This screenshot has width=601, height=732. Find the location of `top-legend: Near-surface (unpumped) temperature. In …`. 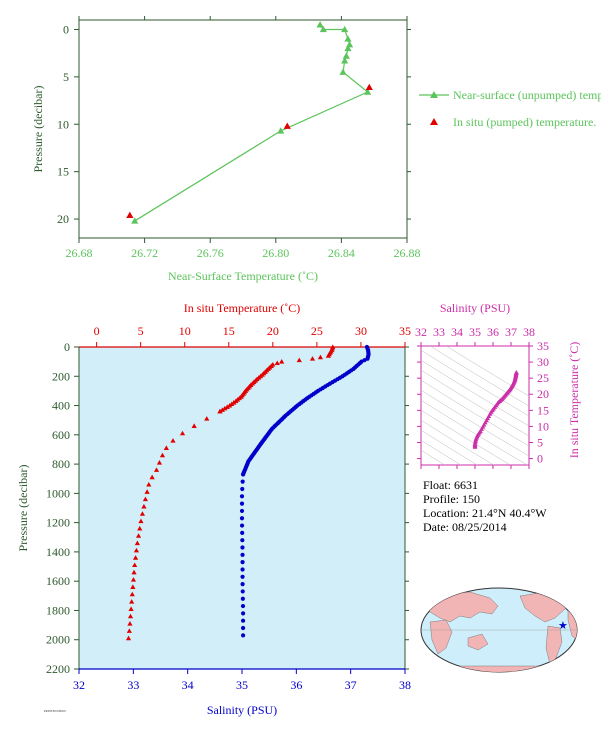

top-legend: Near-surface (unpumped) temperature. In … is located at coordinates (510, 108).